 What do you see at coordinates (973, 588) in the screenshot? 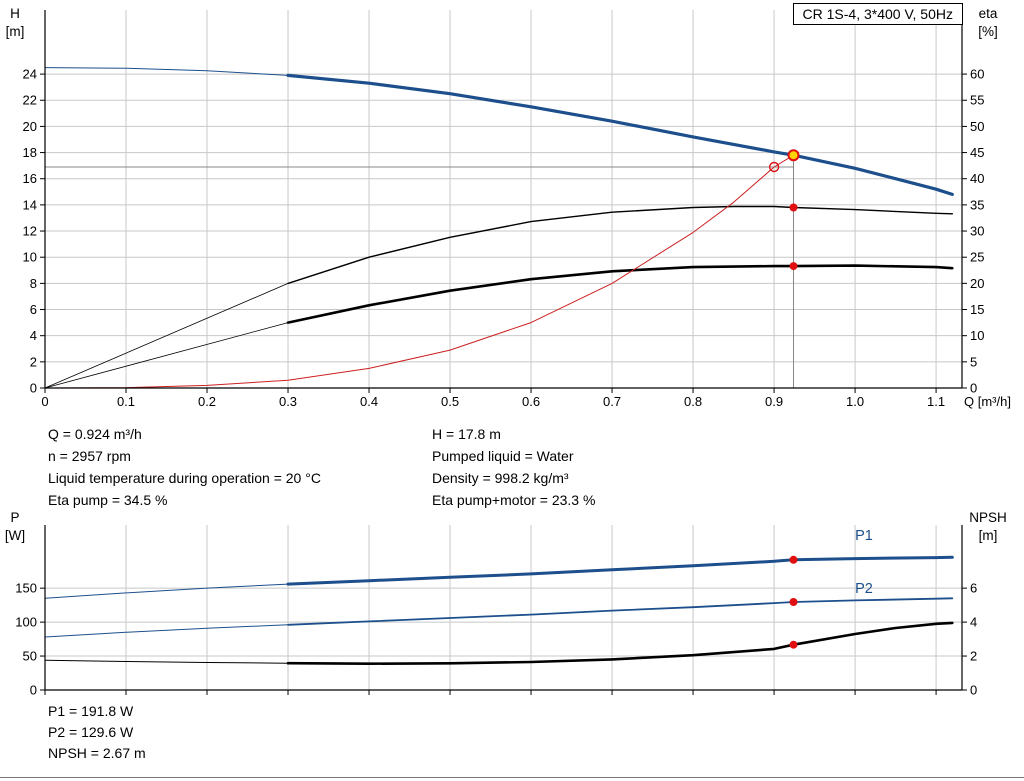
I see `right-tick-label: 6` at bounding box center [973, 588].